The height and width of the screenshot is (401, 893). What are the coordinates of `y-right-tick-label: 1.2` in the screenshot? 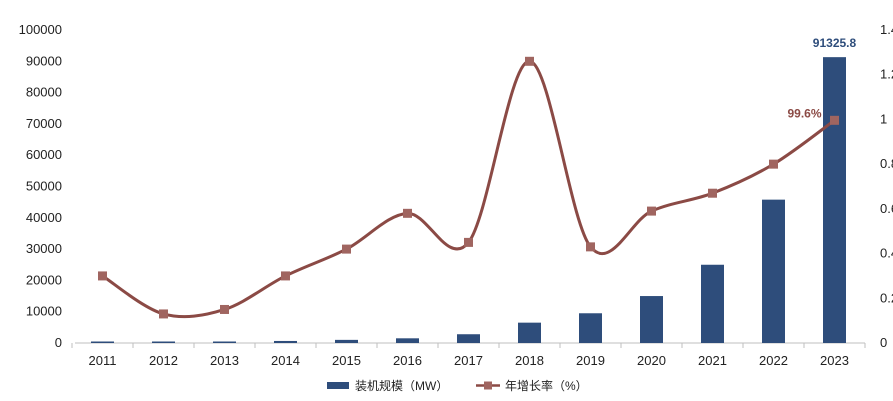 It's located at (886, 74).